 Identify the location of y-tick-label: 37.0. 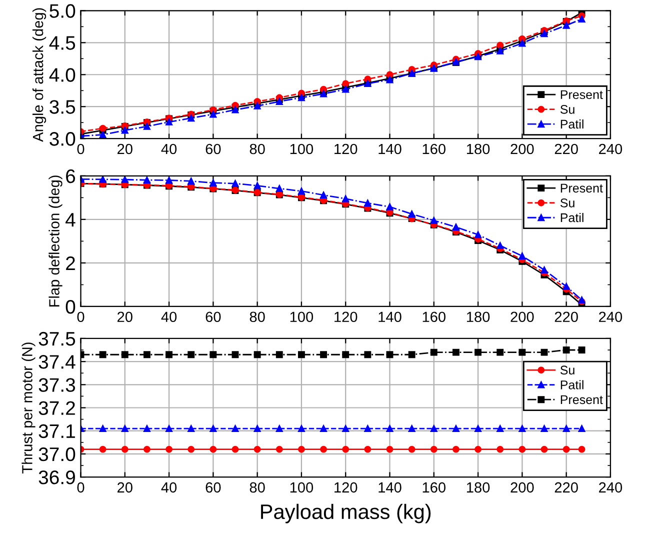
(57, 454).